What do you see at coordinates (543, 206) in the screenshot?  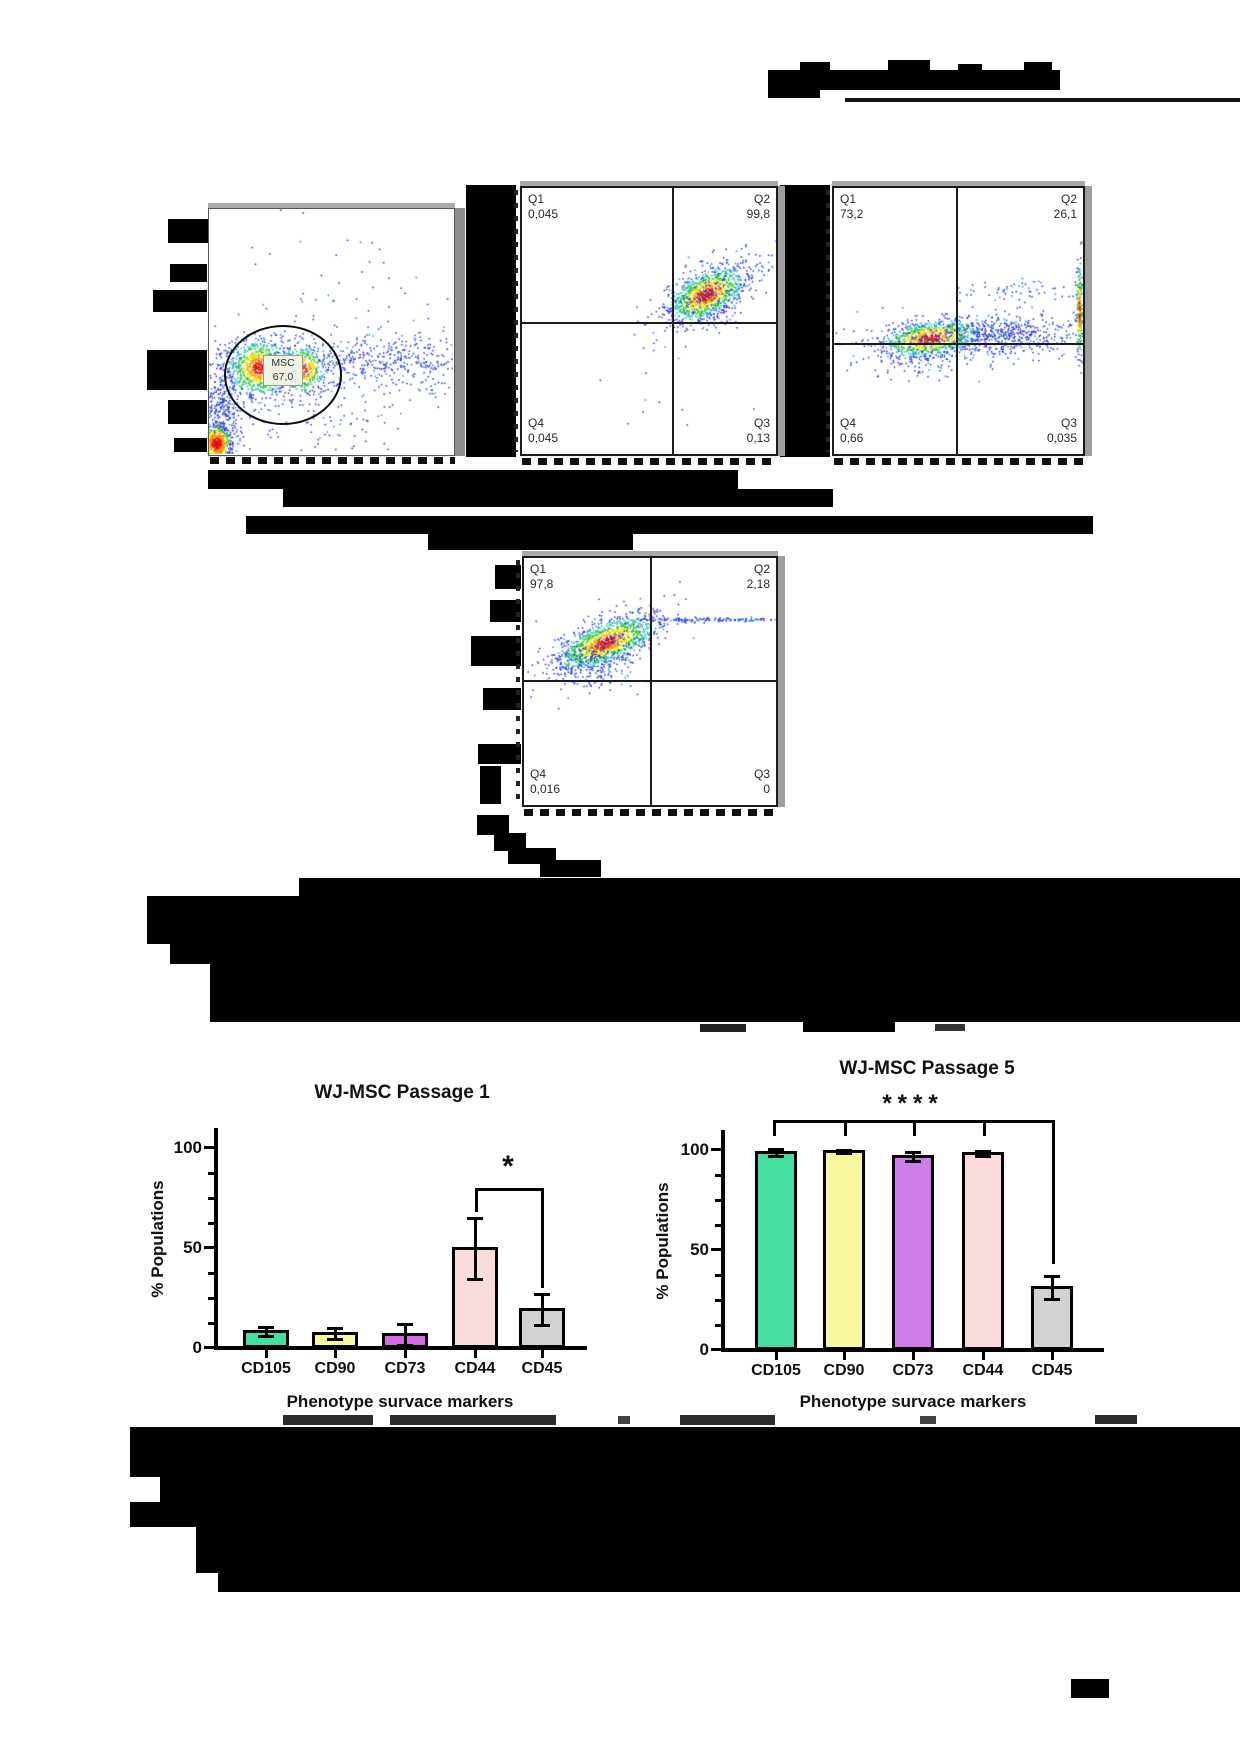 I see `quadrant-label-q1: Q1 0,045` at bounding box center [543, 206].